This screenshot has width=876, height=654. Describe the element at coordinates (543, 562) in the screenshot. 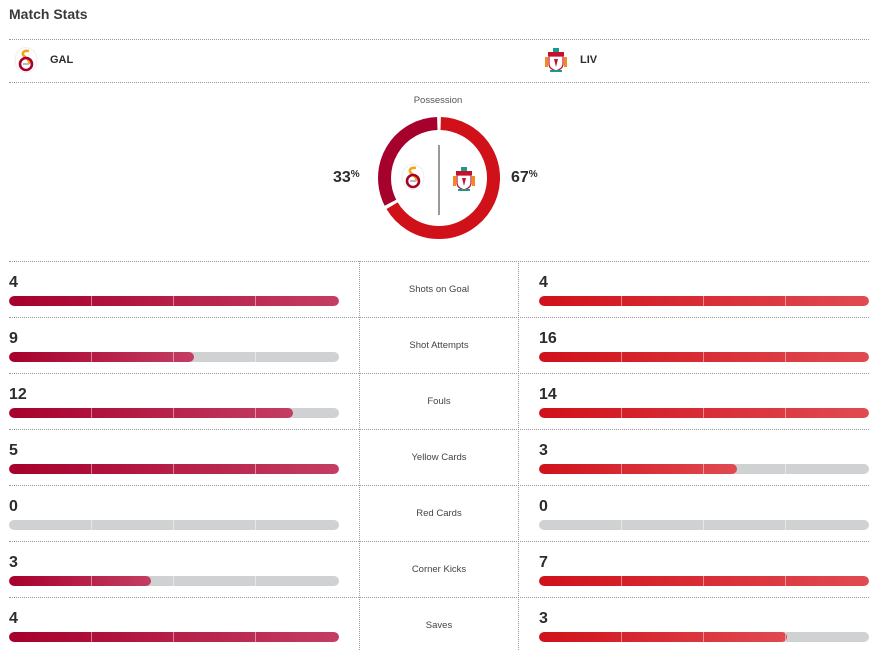

I see `away-stat-value: 7` at that location.